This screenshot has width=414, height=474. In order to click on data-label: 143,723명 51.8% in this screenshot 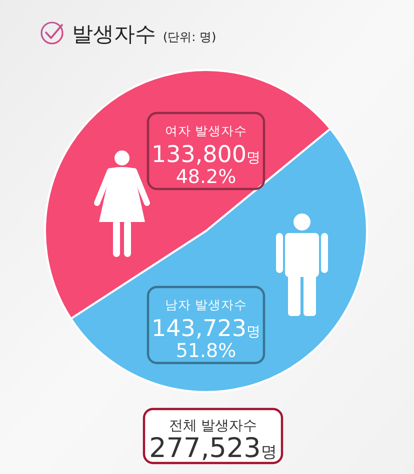, I will do `click(206, 339)`.